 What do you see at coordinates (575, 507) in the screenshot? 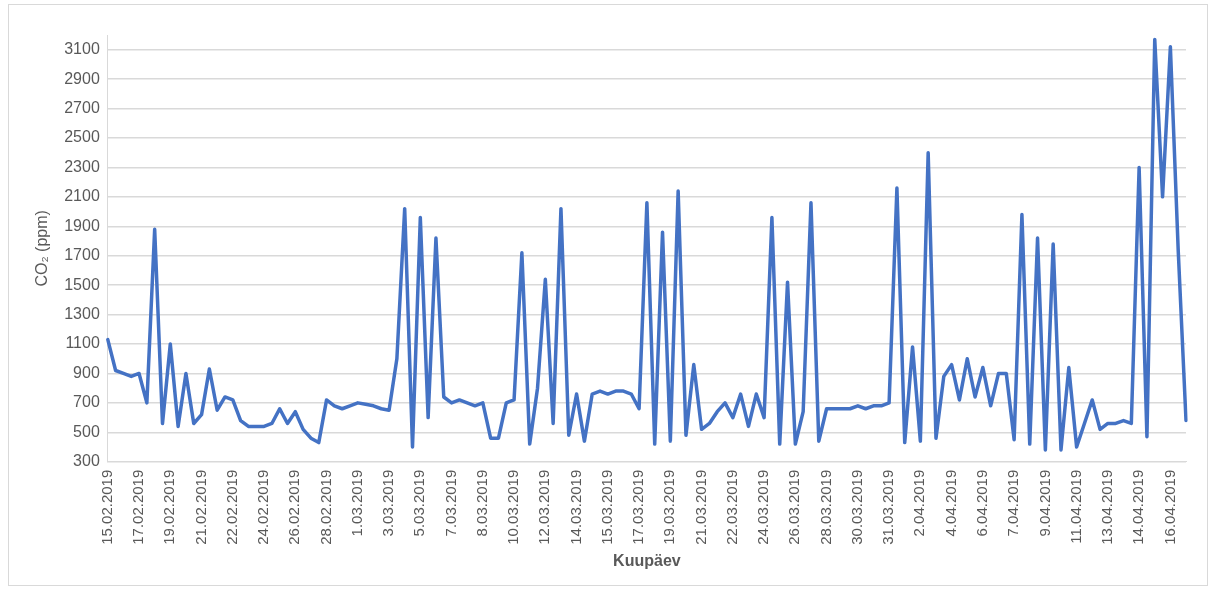
I see `x-tick-label: 14.03.2019` at bounding box center [575, 507].